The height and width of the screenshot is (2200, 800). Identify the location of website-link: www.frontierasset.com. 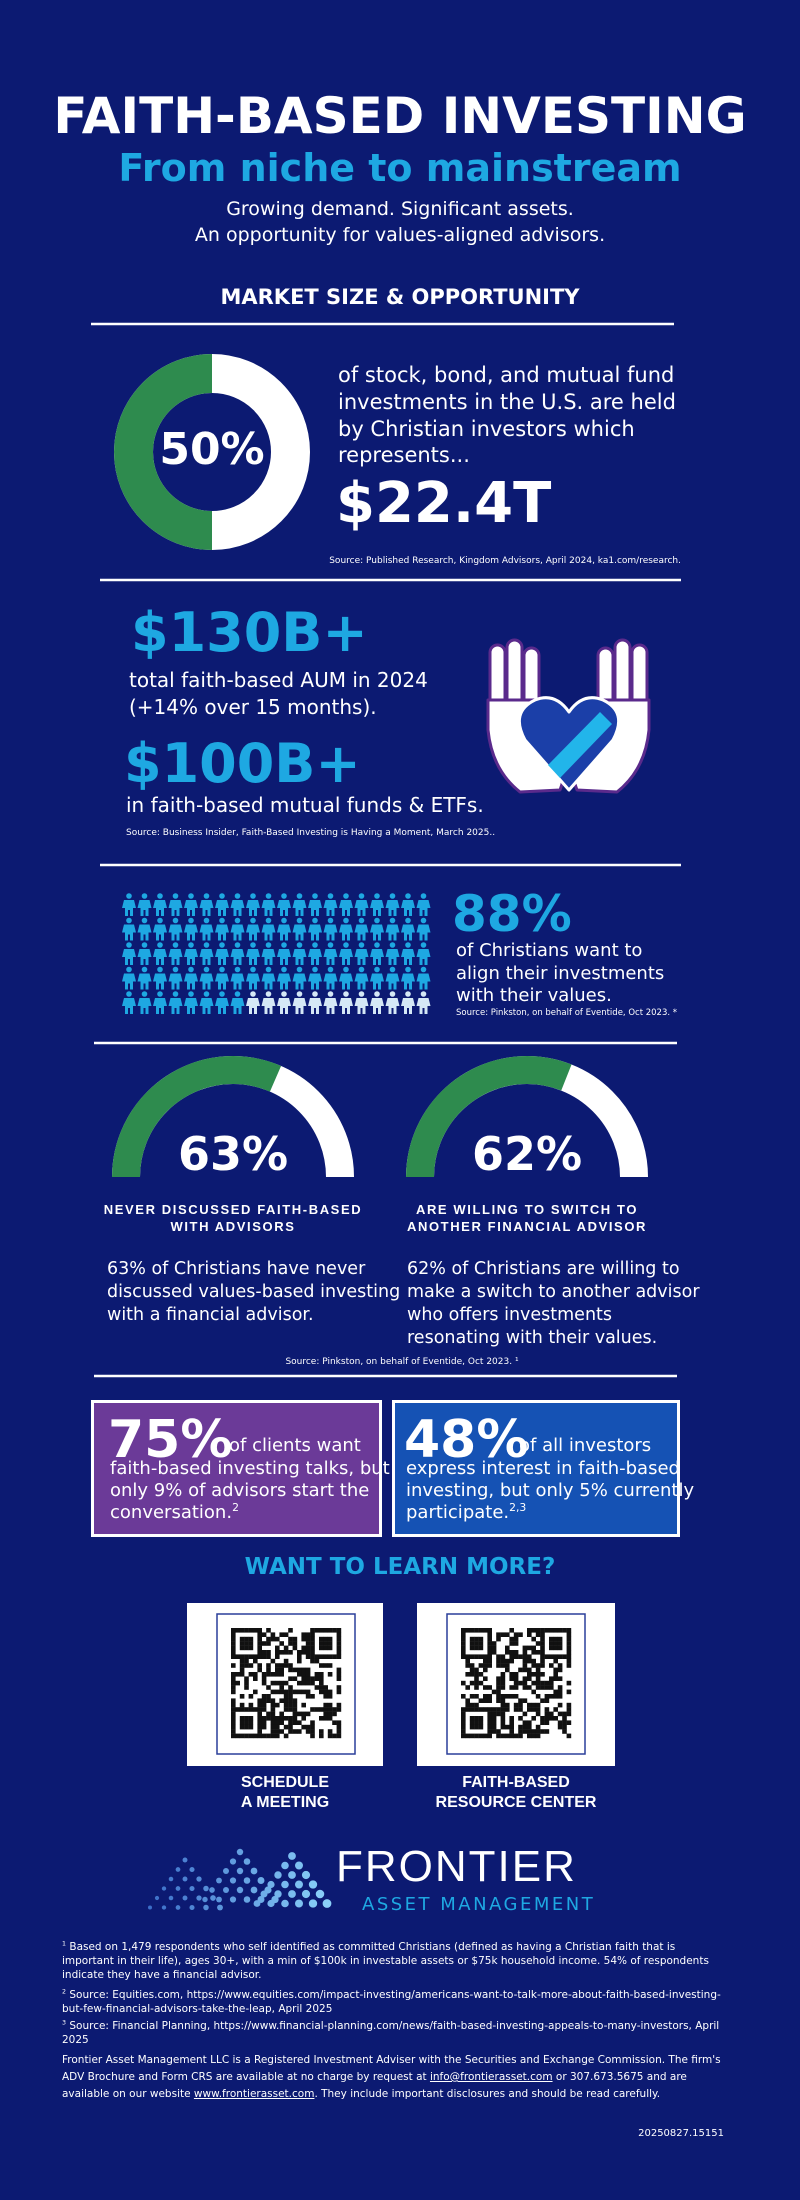
(254, 2094).